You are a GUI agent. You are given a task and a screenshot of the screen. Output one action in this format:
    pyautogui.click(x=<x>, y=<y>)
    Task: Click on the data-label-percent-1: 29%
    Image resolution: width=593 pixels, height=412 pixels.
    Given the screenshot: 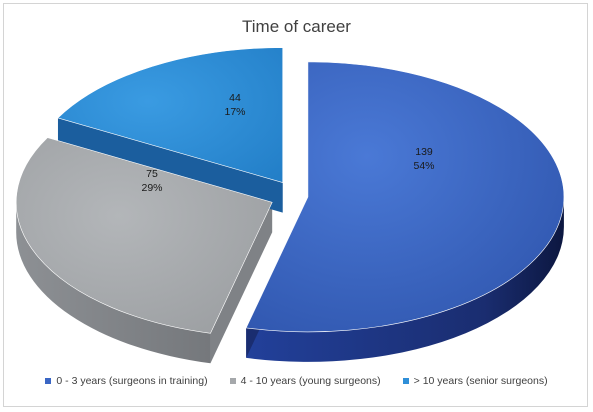 What is the action you would take?
    pyautogui.click(x=151, y=188)
    